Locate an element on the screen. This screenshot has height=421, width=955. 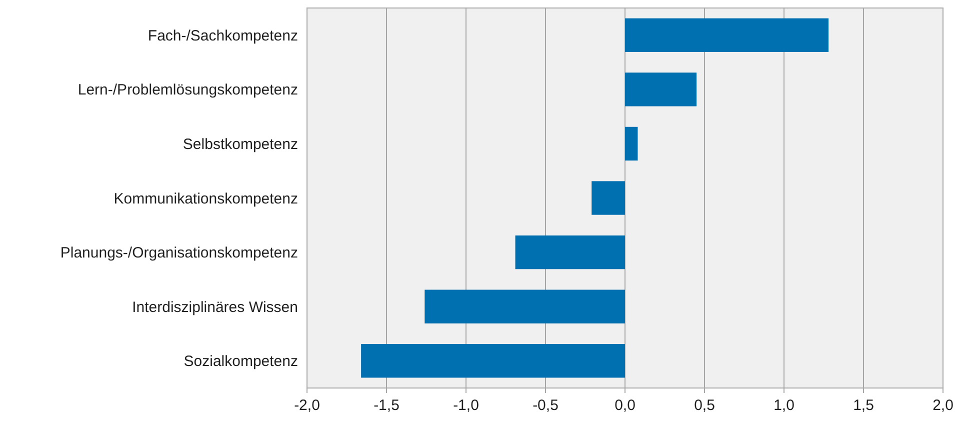
y-tick-label: Lern-/Problemlösungskompetenz is located at coordinates (188, 90).